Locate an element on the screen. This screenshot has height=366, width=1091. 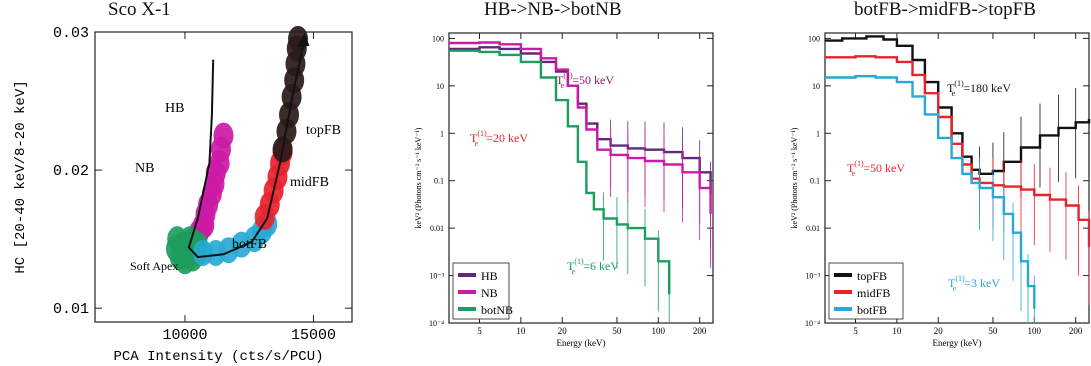
annotation-value: =6 keV is located at coordinates (601, 266).